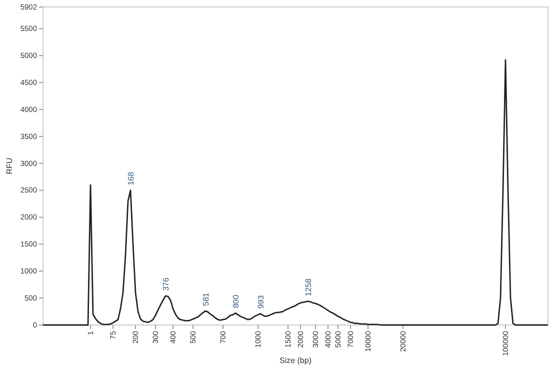  What do you see at coordinates (206, 299) in the screenshot?
I see `annotation: 581` at bounding box center [206, 299].